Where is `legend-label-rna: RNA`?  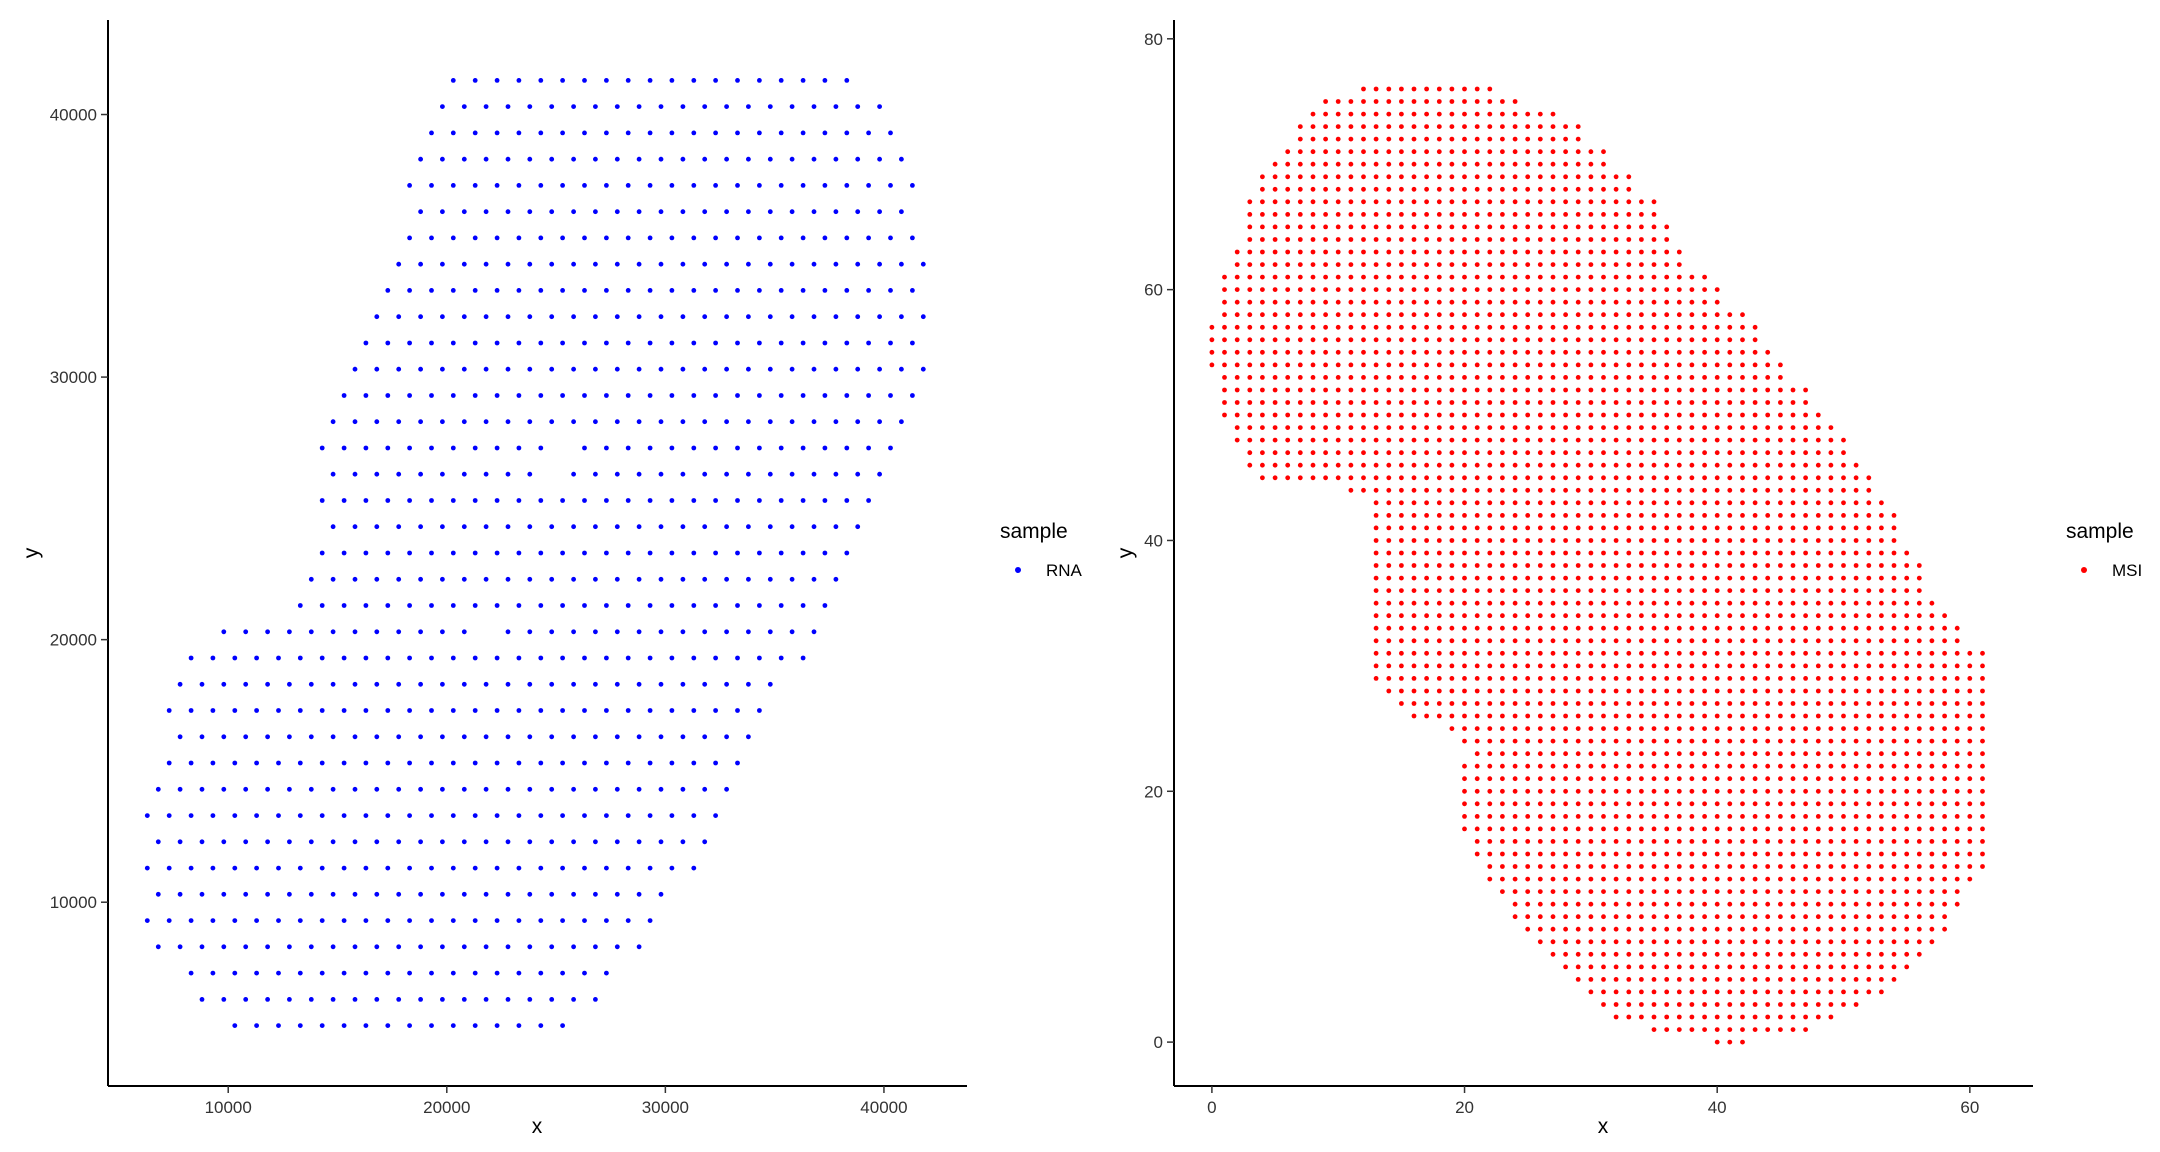 legend-label-rna: RNA is located at coordinates (1064, 570).